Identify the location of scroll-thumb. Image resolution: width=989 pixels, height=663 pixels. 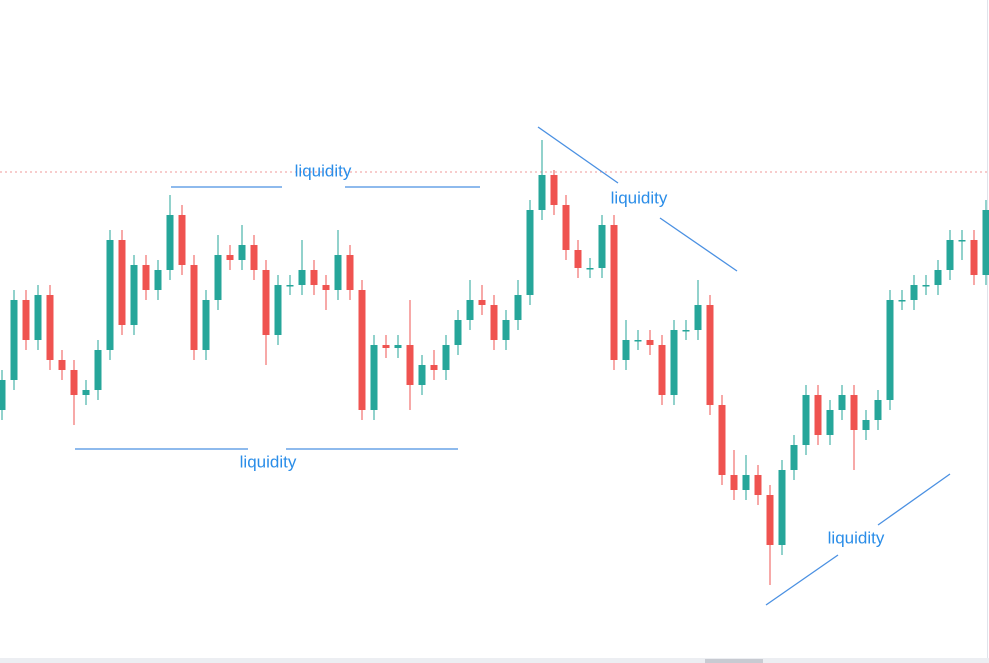
(734, 661).